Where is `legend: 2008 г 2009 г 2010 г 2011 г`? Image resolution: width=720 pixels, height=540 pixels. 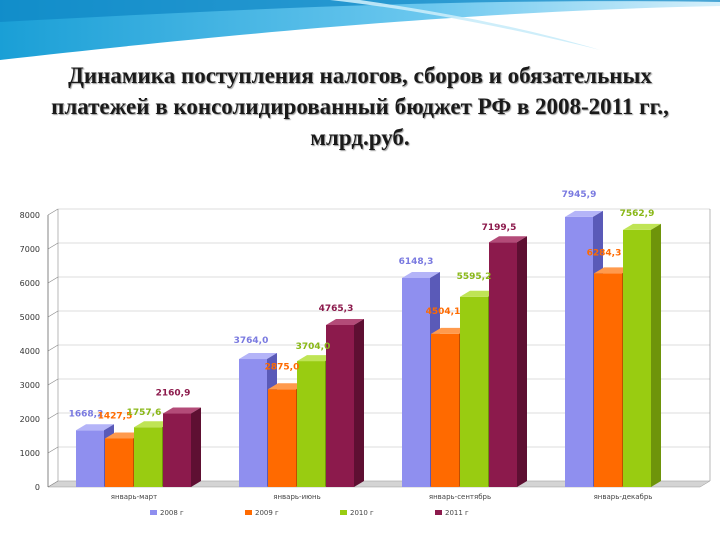 legend: 2008 г 2009 г 2010 г 2011 г is located at coordinates (309, 513).